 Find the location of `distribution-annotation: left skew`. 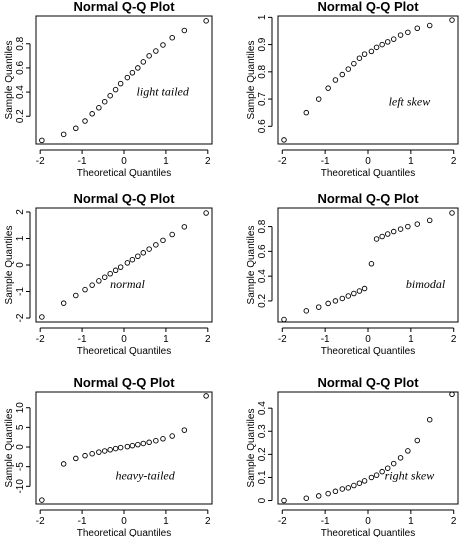

distribution-annotation: left skew is located at coordinates (410, 102).